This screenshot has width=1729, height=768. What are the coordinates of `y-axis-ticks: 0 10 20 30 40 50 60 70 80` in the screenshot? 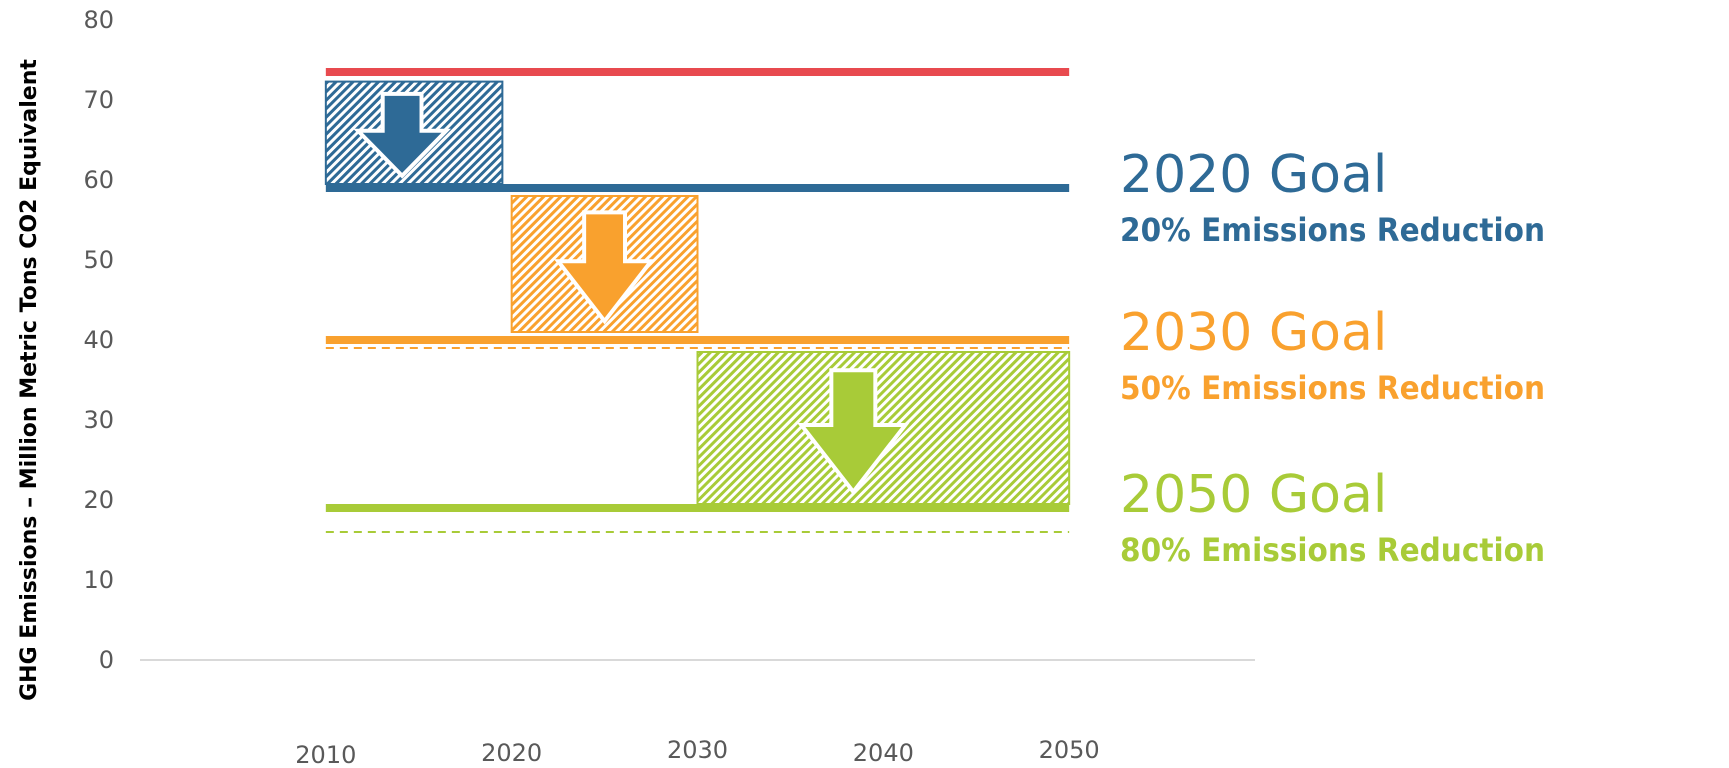 It's located at (98, 340).